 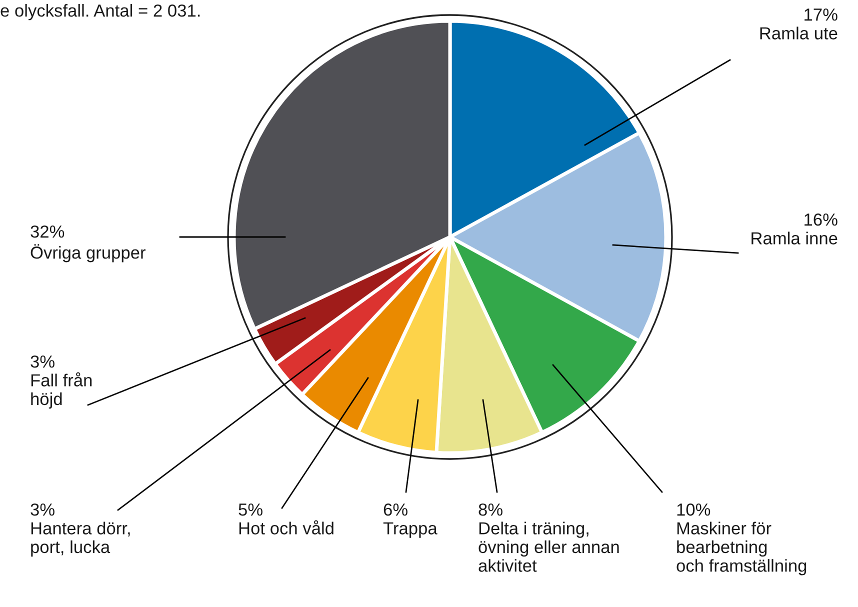 What do you see at coordinates (741, 549) in the screenshot?
I see `slice-label: Maskiner för bearbetning och framställning` at bounding box center [741, 549].